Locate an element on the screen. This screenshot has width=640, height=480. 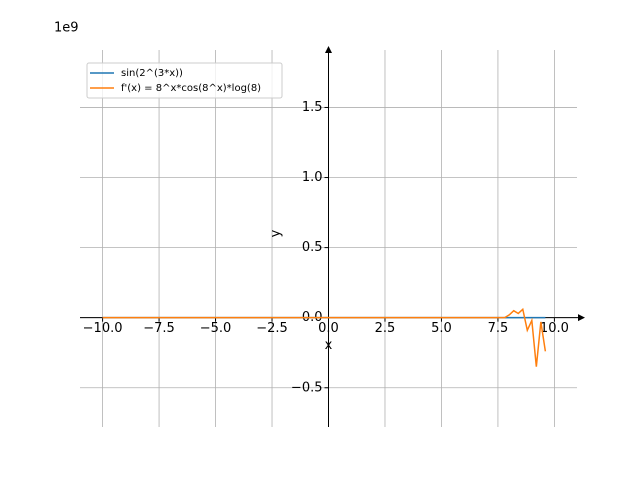
series-line is located at coordinates (324, 337).